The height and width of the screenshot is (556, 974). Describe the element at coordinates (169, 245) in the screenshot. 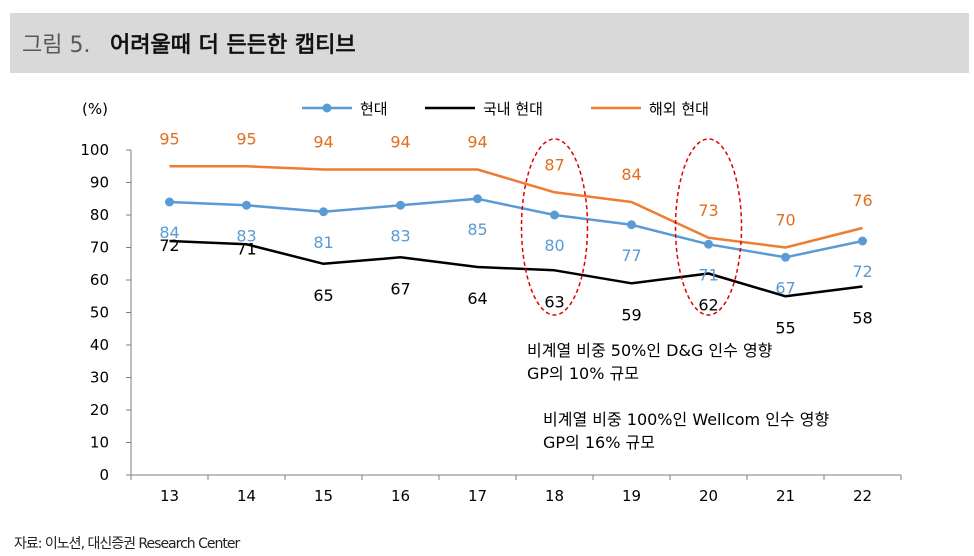

I see `data-label-domestic: 72` at that location.